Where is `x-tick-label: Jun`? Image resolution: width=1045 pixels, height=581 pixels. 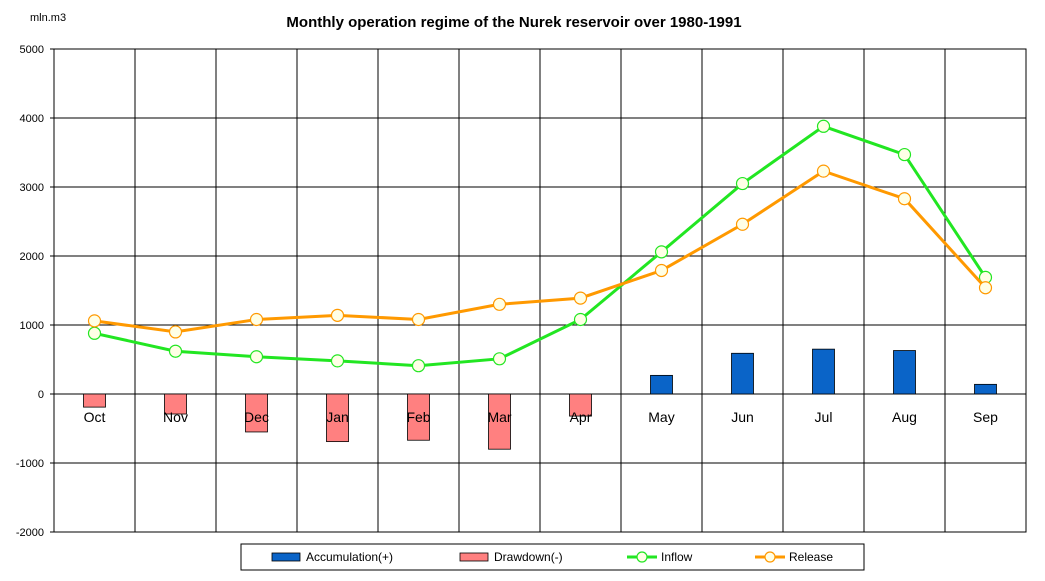 x-tick-label: Jun is located at coordinates (742, 417).